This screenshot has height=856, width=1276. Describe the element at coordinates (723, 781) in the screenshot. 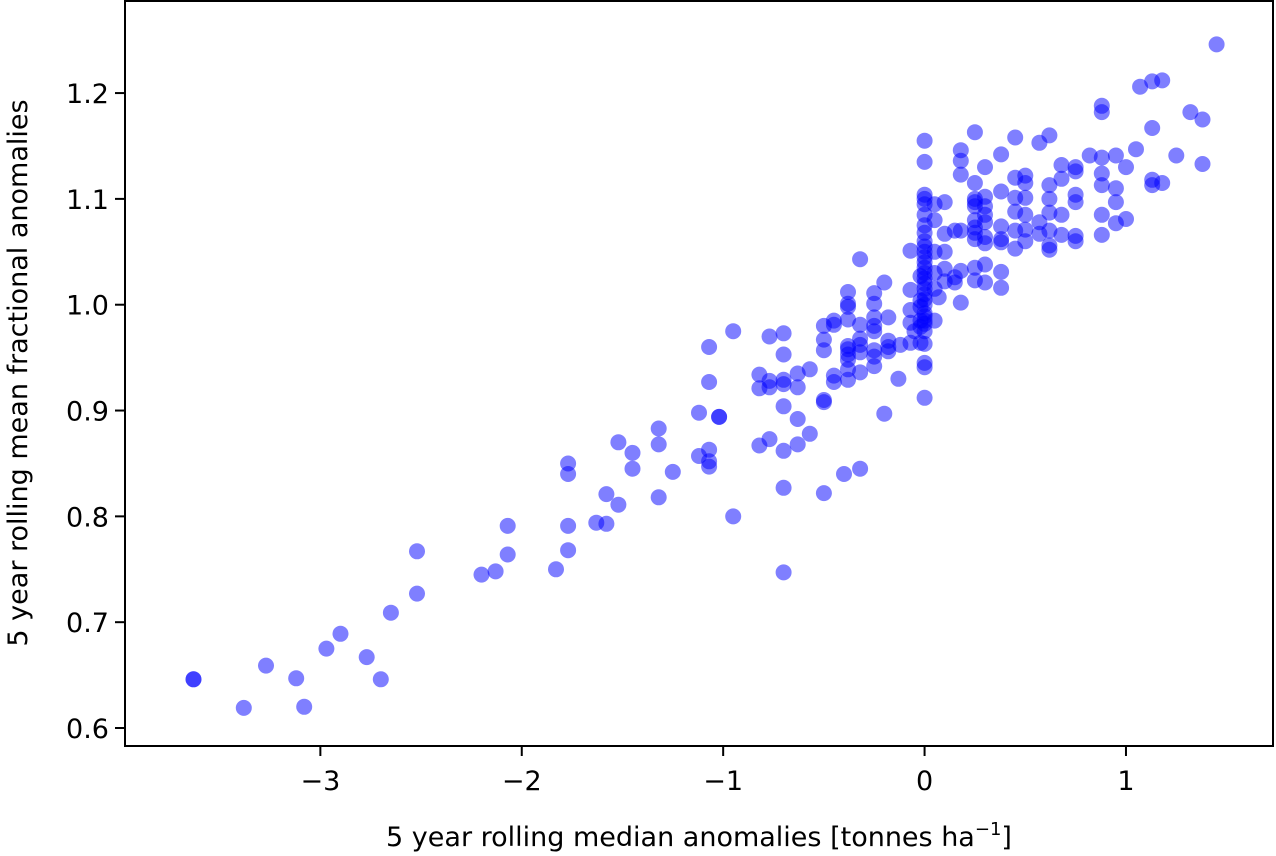

I see `x-tick-label: −1` at that location.